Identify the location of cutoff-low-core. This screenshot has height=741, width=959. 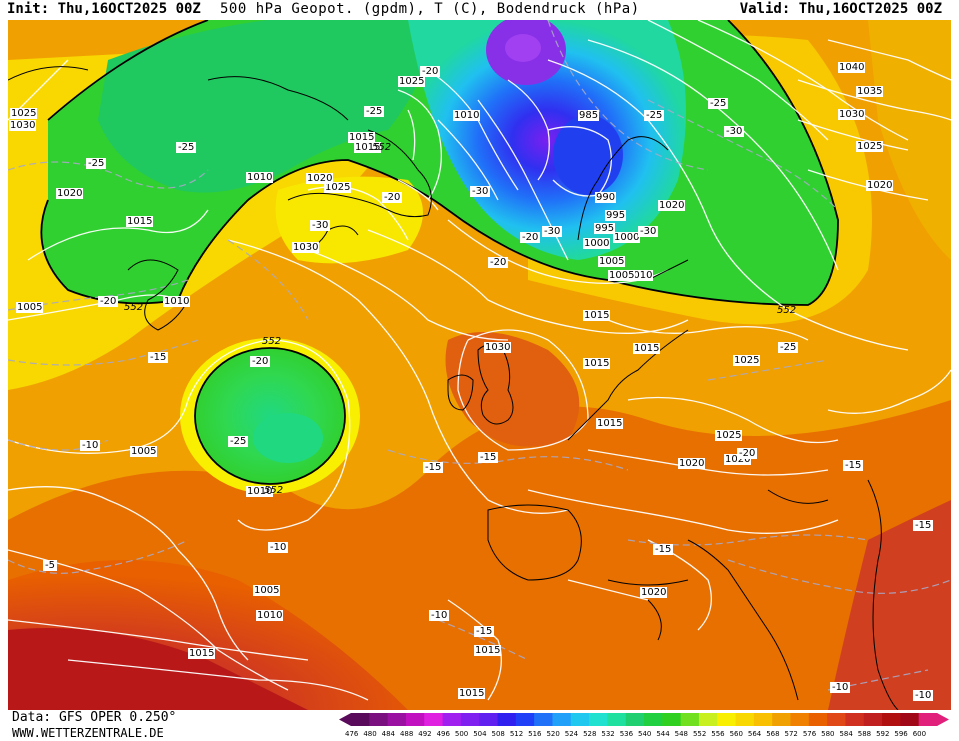
(288, 438).